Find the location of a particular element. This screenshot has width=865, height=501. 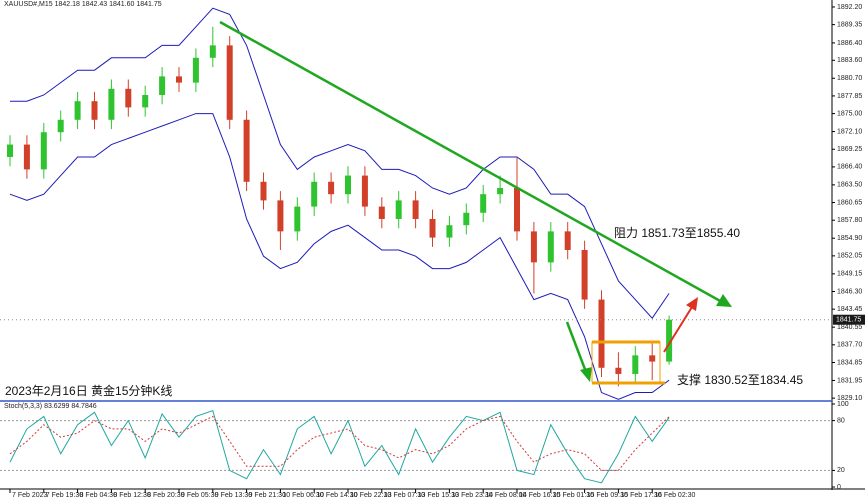

x-tick-label: 15 Feb 09:30 is located at coordinates (607, 495).